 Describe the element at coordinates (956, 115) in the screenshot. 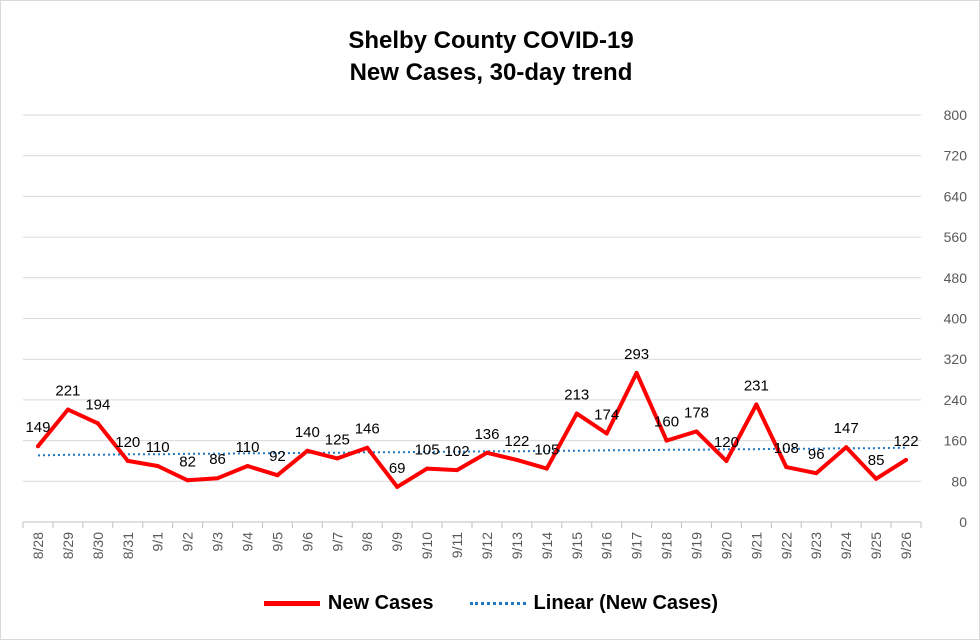

I see `y-tick-label: 800` at that location.